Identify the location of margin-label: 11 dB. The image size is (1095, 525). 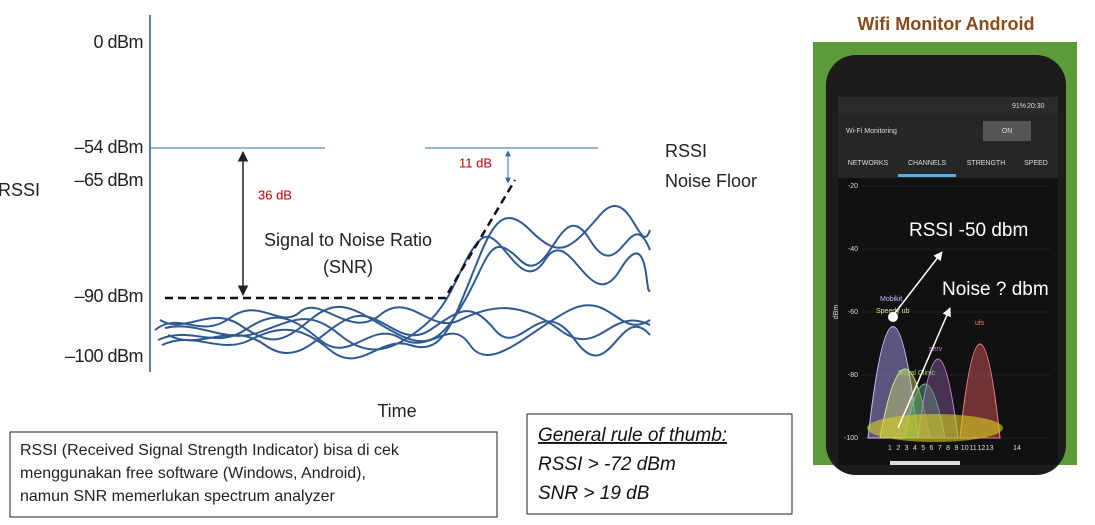
(475, 162).